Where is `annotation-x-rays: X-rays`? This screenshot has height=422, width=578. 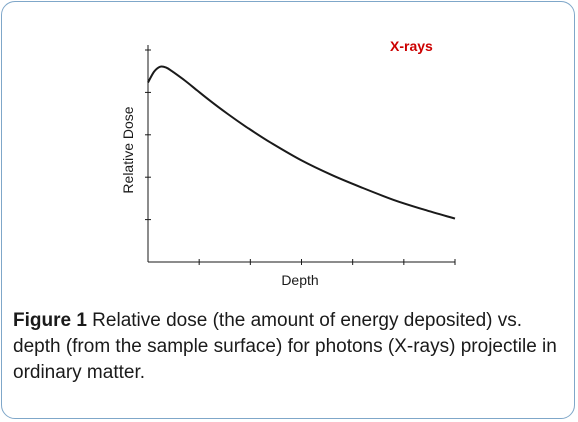 annotation-x-rays: X-rays is located at coordinates (411, 46).